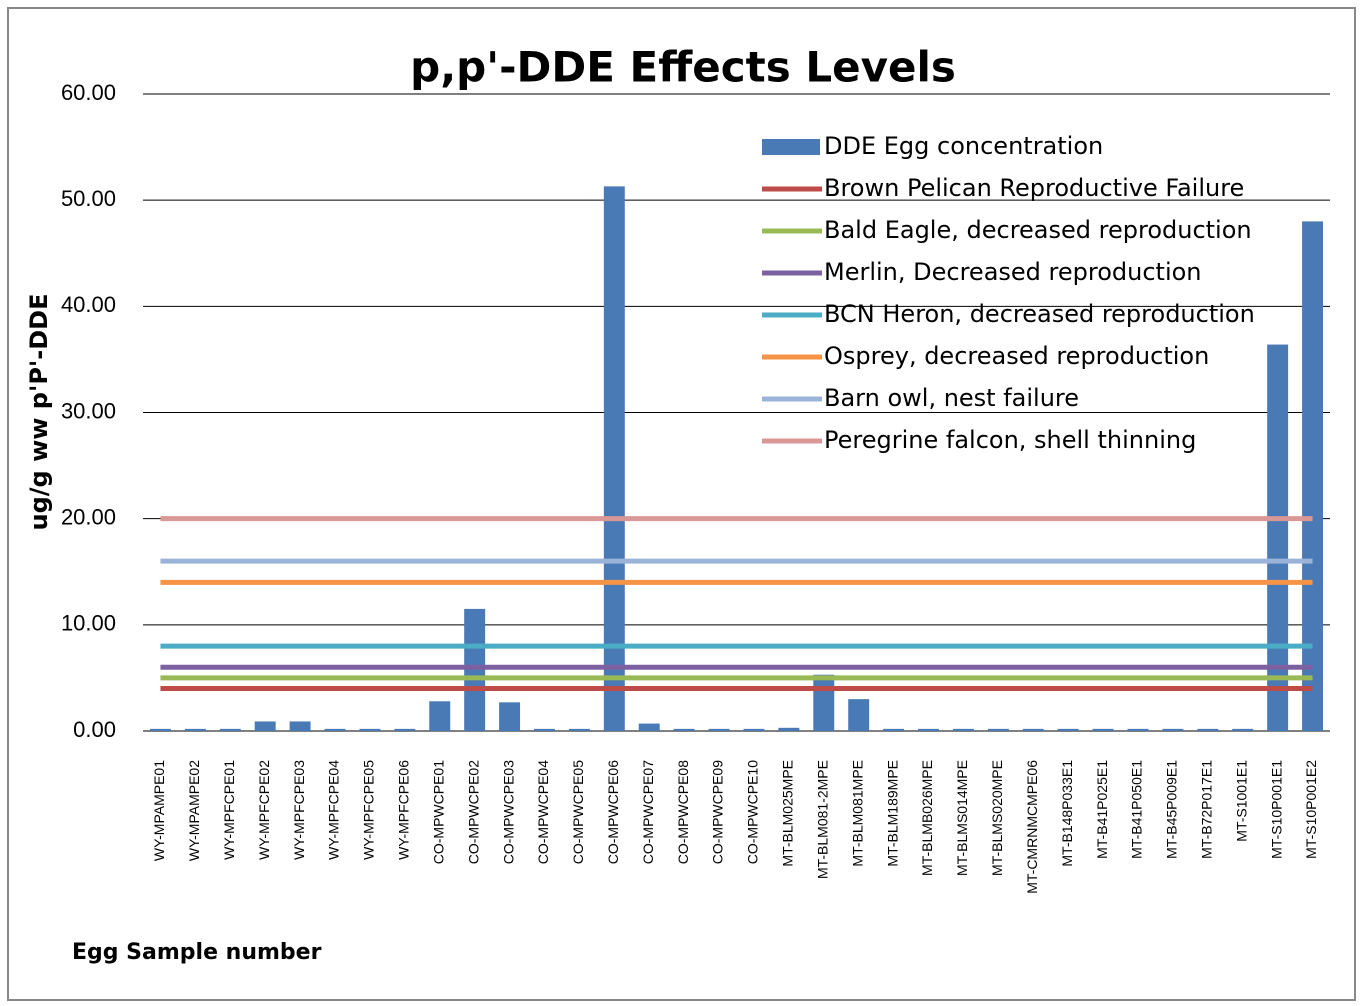  What do you see at coordinates (508, 812) in the screenshot?
I see `x-tick-label: CO-MPWCPE03` at bounding box center [508, 812].